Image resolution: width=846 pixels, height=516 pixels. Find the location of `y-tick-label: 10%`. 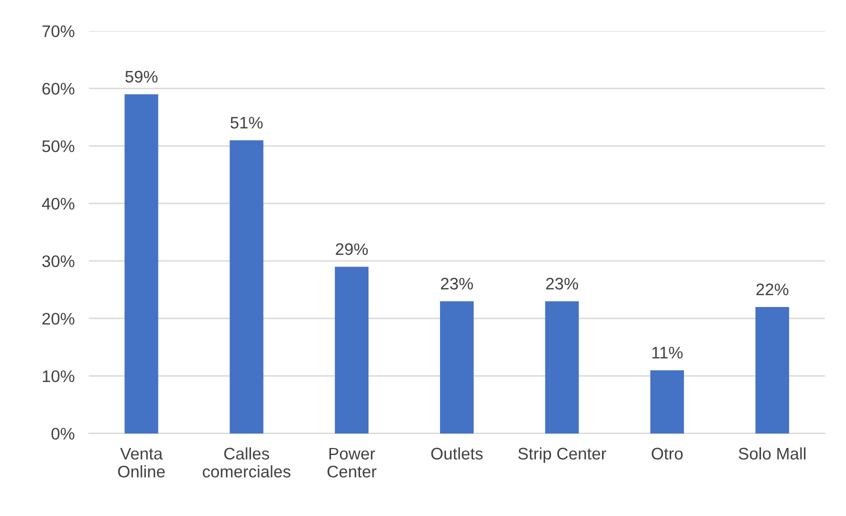

y-tick-label: 10% is located at coordinates (58, 376).